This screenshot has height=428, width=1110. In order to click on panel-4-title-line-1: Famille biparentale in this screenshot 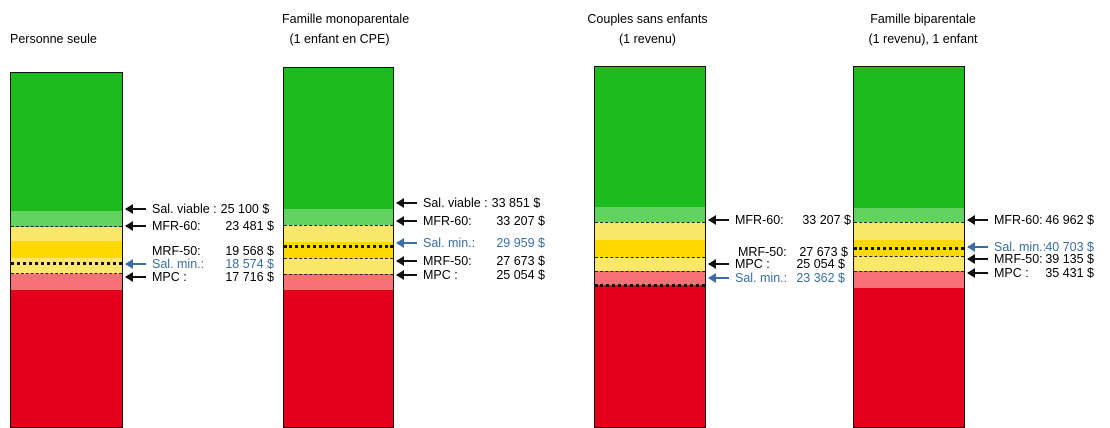, I will do `click(923, 19)`.